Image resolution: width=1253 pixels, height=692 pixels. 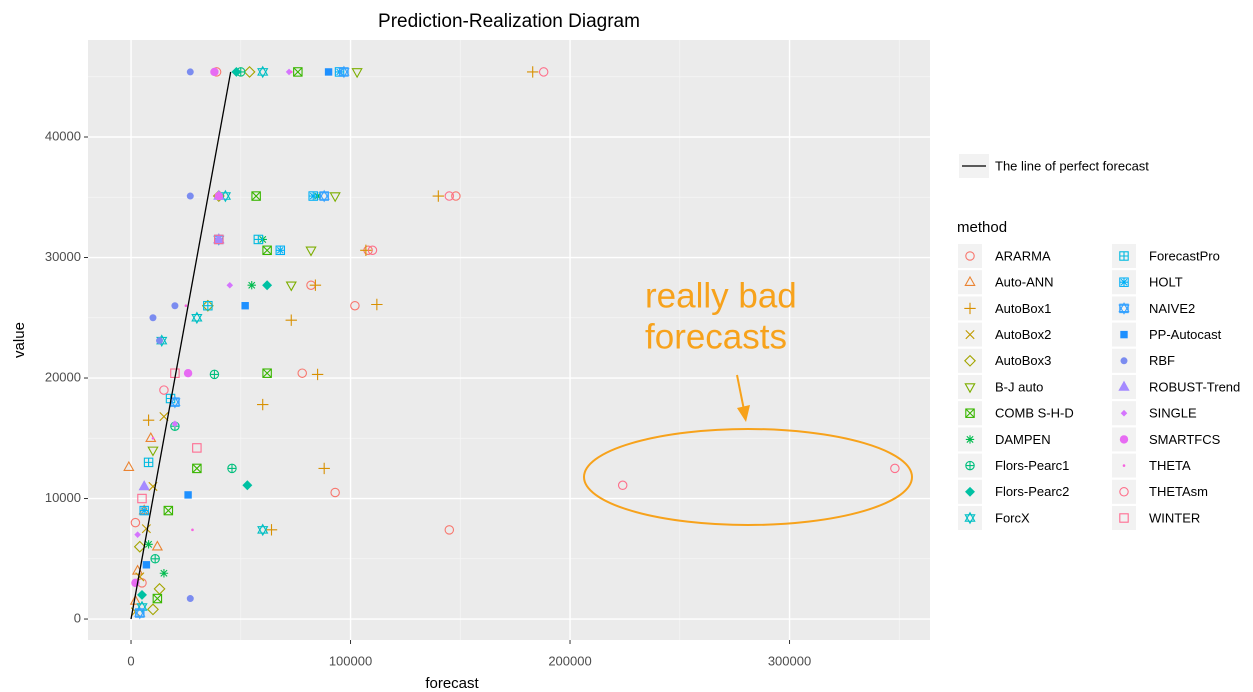 I want to click on legend-label: SMARTFCS, so click(x=1185, y=439).